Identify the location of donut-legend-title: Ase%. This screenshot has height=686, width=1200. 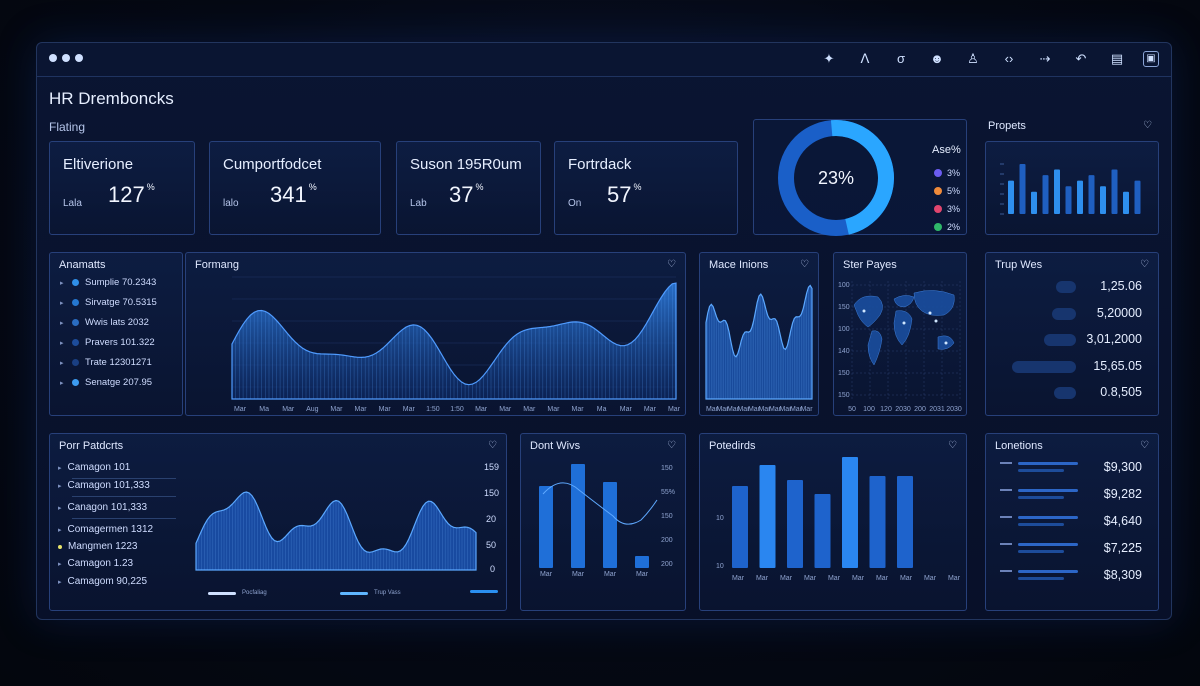
(946, 150).